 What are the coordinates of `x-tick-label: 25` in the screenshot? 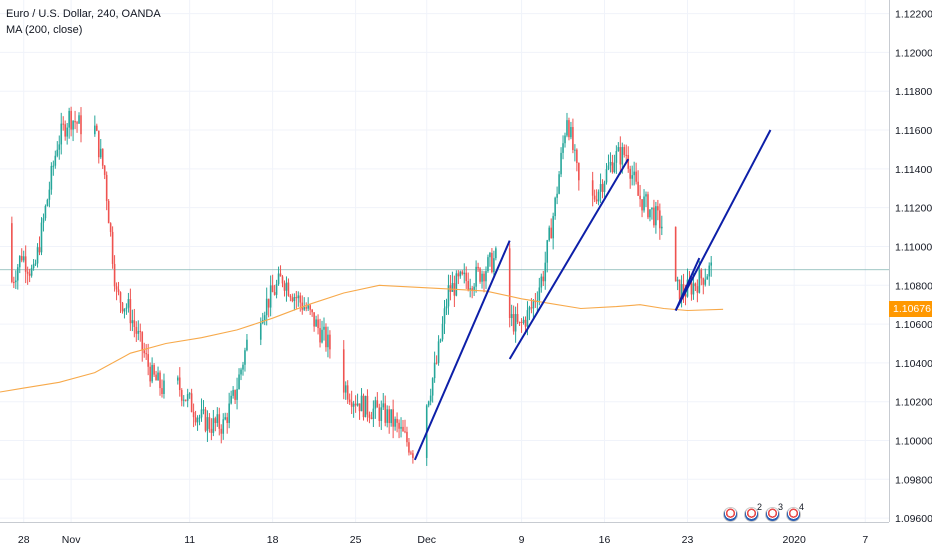 It's located at (356, 540).